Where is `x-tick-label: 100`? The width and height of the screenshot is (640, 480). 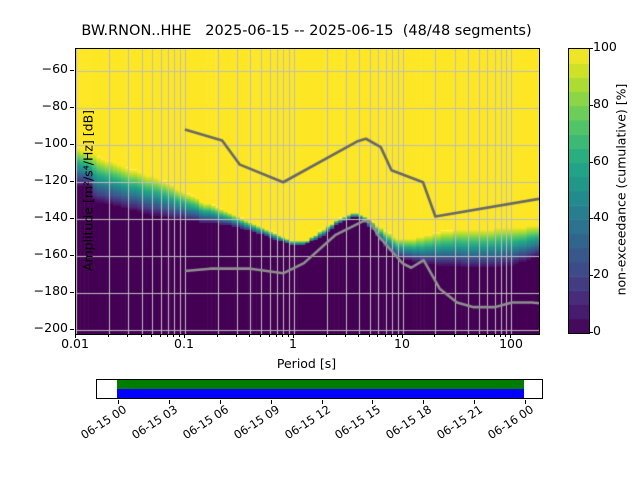
x-tick-label: 100 is located at coordinates (511, 343).